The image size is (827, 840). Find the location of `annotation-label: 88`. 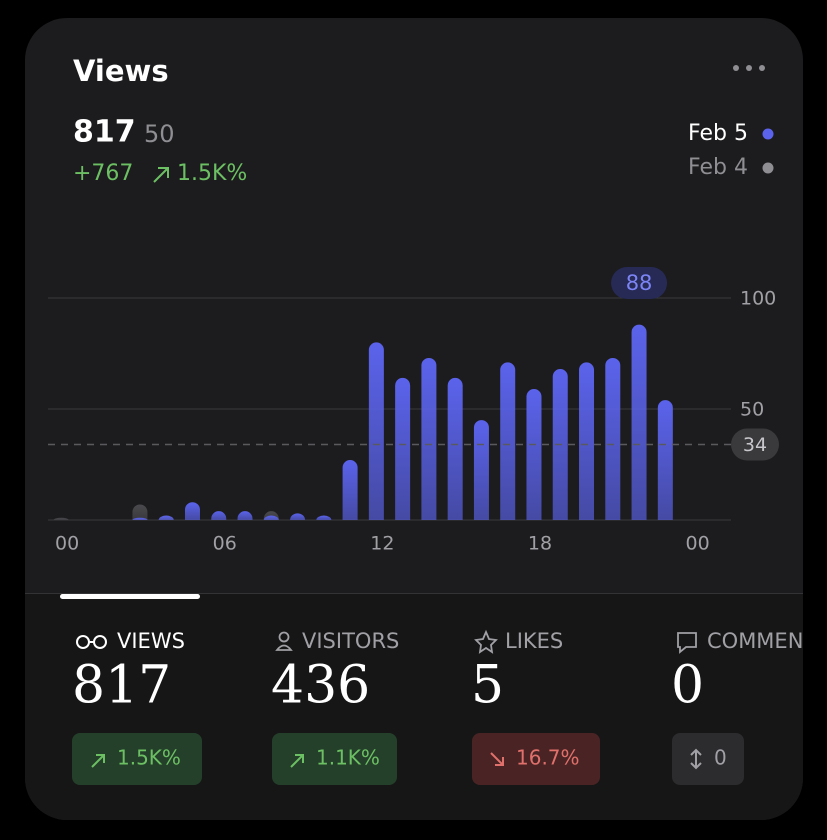

annotation-label: 88 is located at coordinates (639, 283).